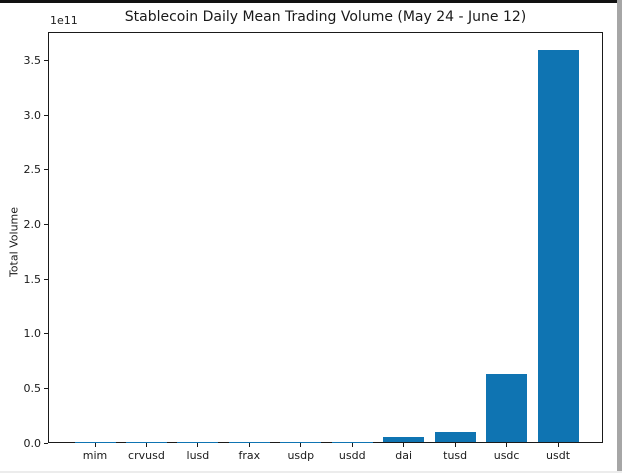 This screenshot has height=473, width=622. Describe the element at coordinates (32, 388) in the screenshot. I see `y-tick-label: 0.5` at that location.